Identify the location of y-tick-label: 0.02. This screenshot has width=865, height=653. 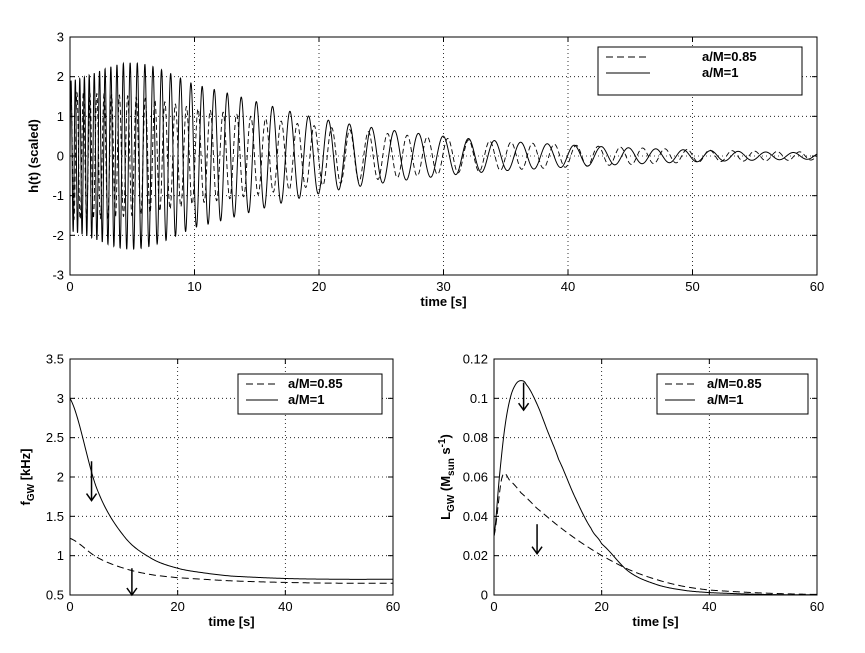
(475, 555).